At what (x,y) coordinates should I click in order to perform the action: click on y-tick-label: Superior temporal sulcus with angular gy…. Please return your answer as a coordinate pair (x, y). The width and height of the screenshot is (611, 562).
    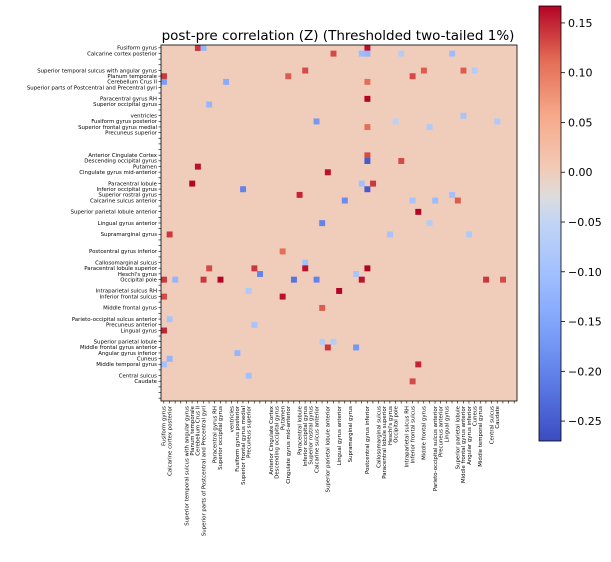
    Looking at the image, I should click on (97, 71).